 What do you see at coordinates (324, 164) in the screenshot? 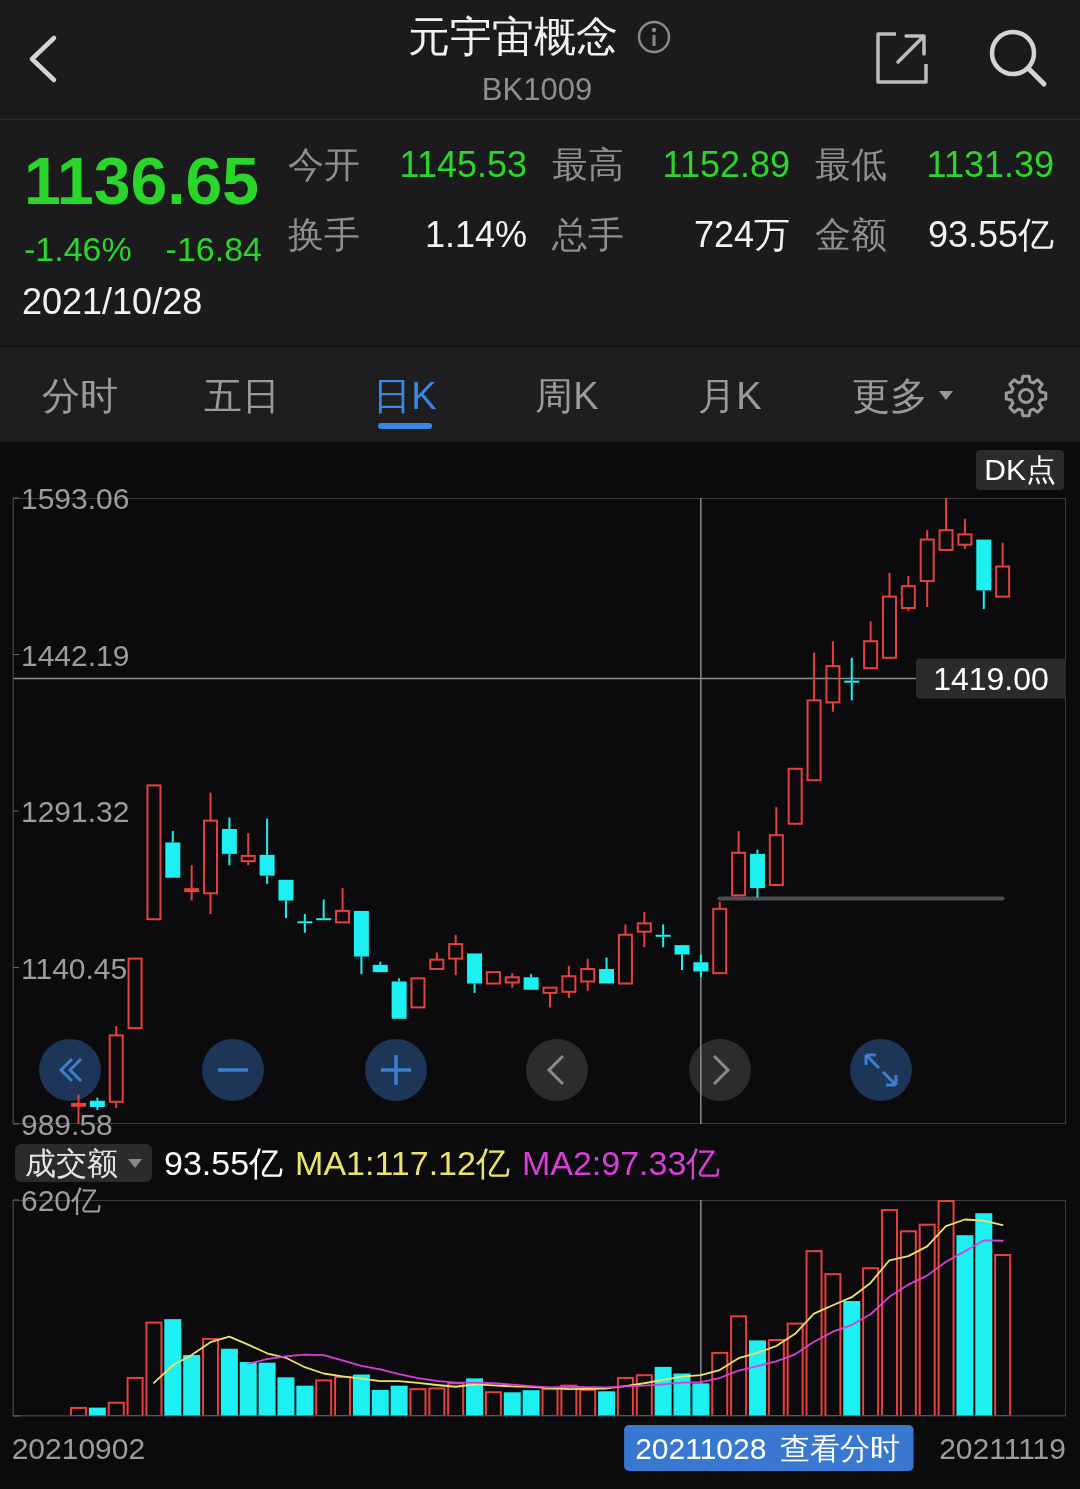
I see `text: 今开` at bounding box center [324, 164].